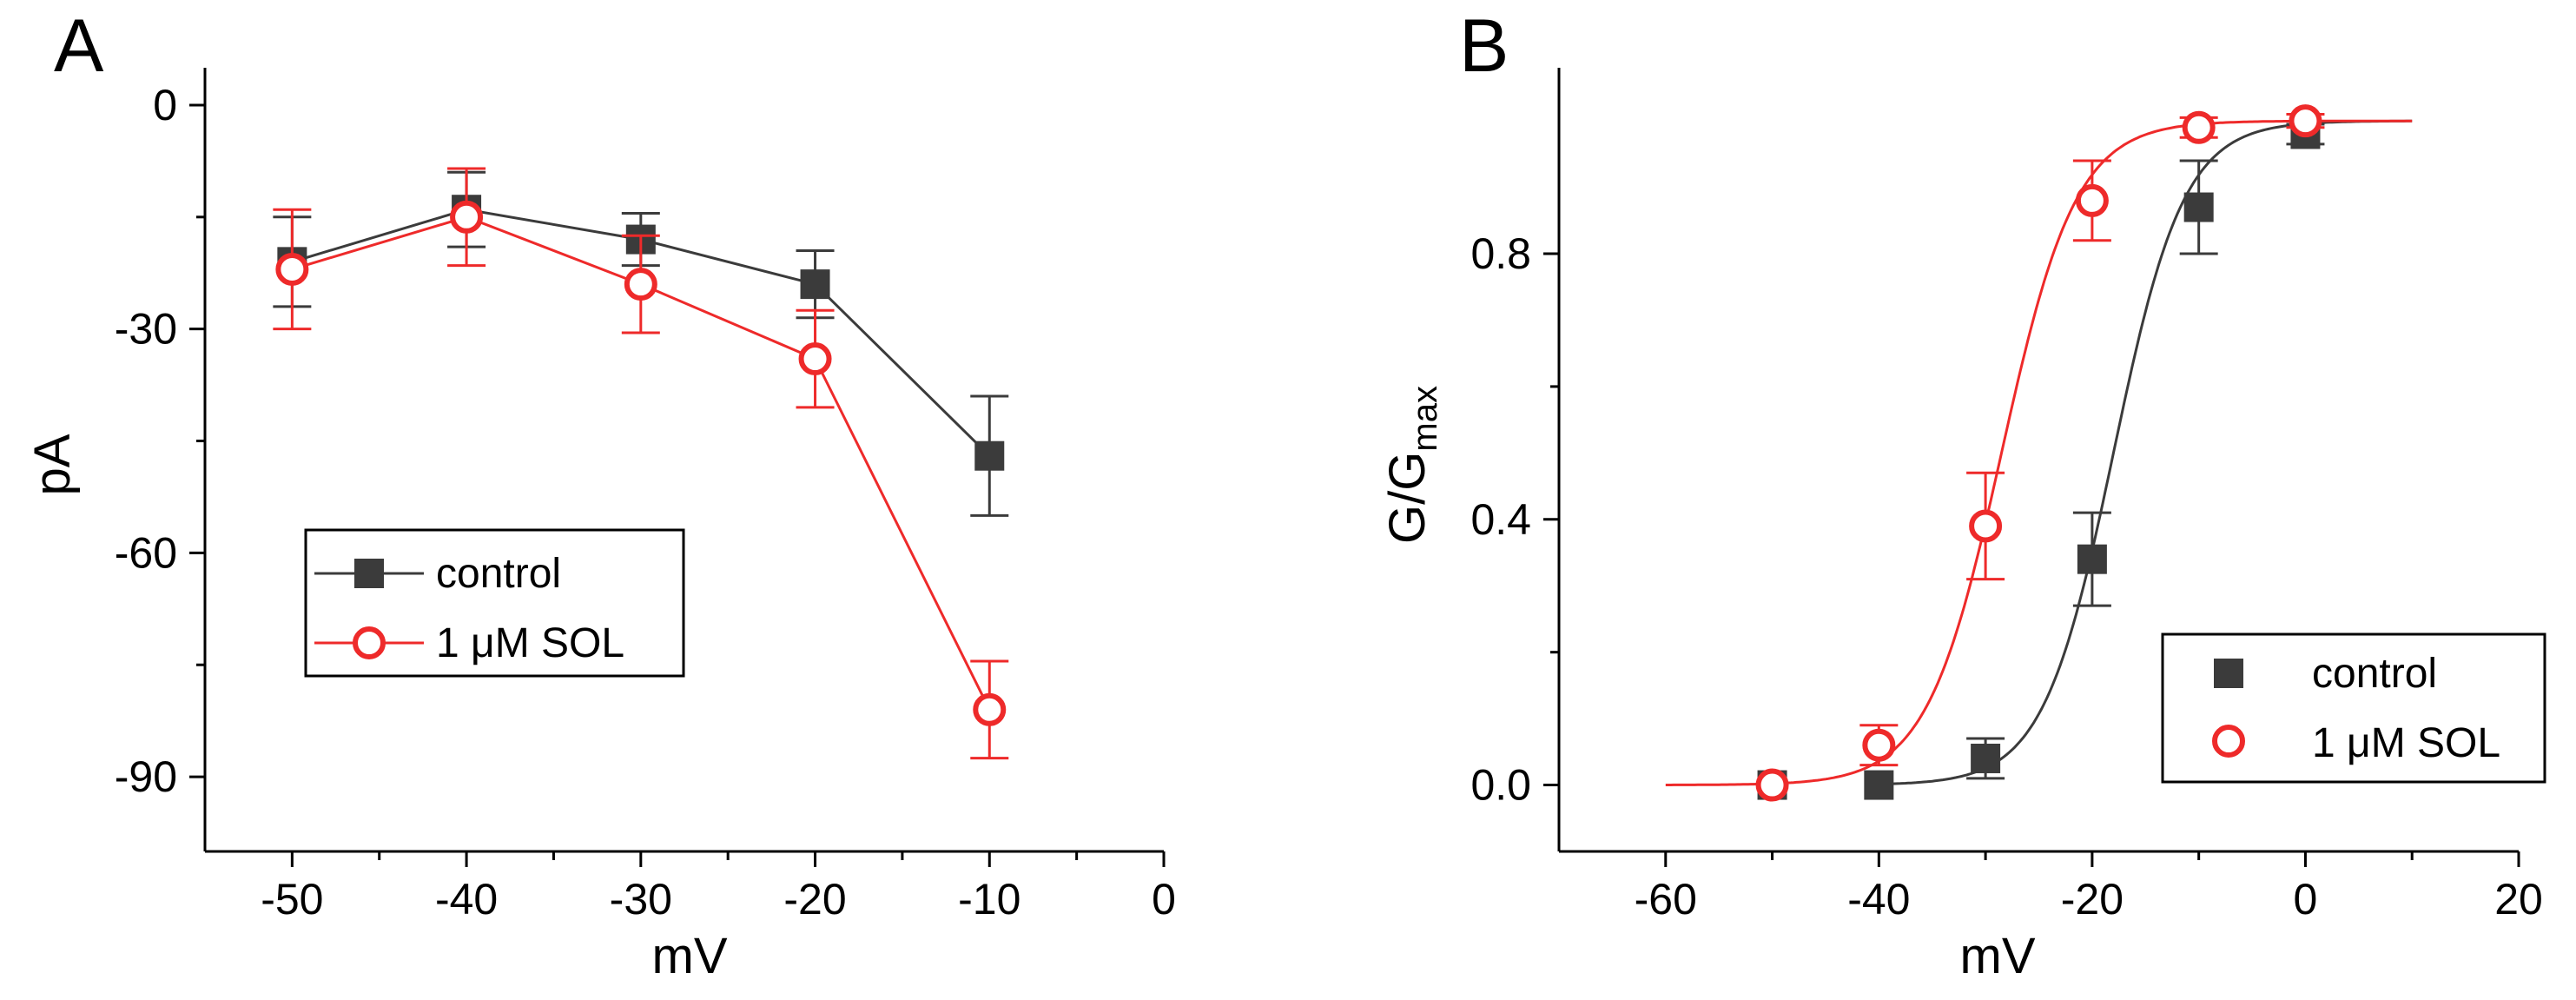  Describe the element at coordinates (495, 603) in the screenshot. I see `panel-a-legend: control 1 μM SOL` at that location.